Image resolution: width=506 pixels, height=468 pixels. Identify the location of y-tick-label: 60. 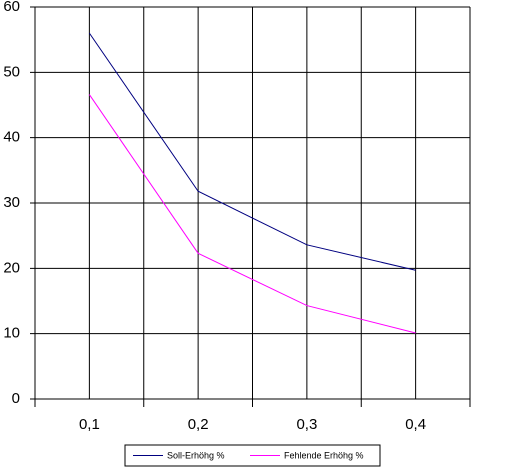
(11, 7).